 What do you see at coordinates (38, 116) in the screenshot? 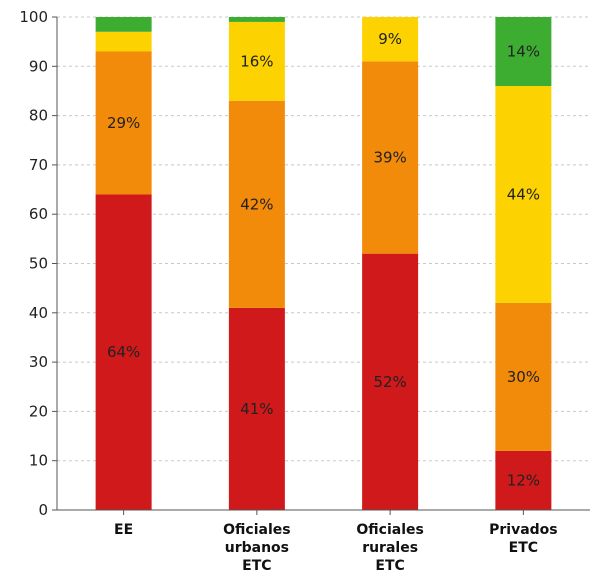
I see `y-tick-label: 80` at bounding box center [38, 116].